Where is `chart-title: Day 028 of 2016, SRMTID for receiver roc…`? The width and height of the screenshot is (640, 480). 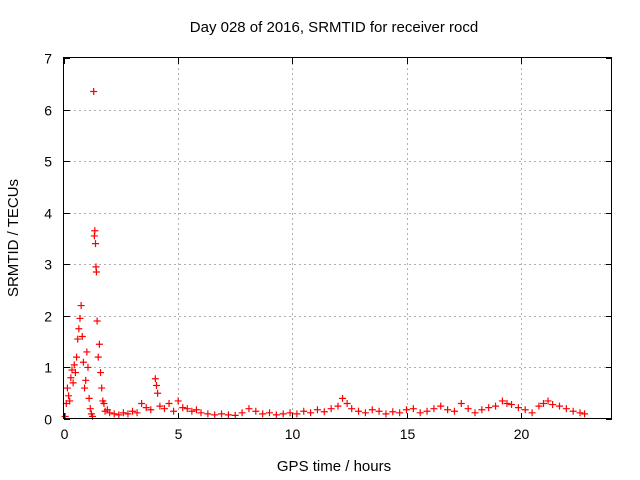
chart-title: Day 028 of 2016, SRMTID for receiver roc… is located at coordinates (334, 27).